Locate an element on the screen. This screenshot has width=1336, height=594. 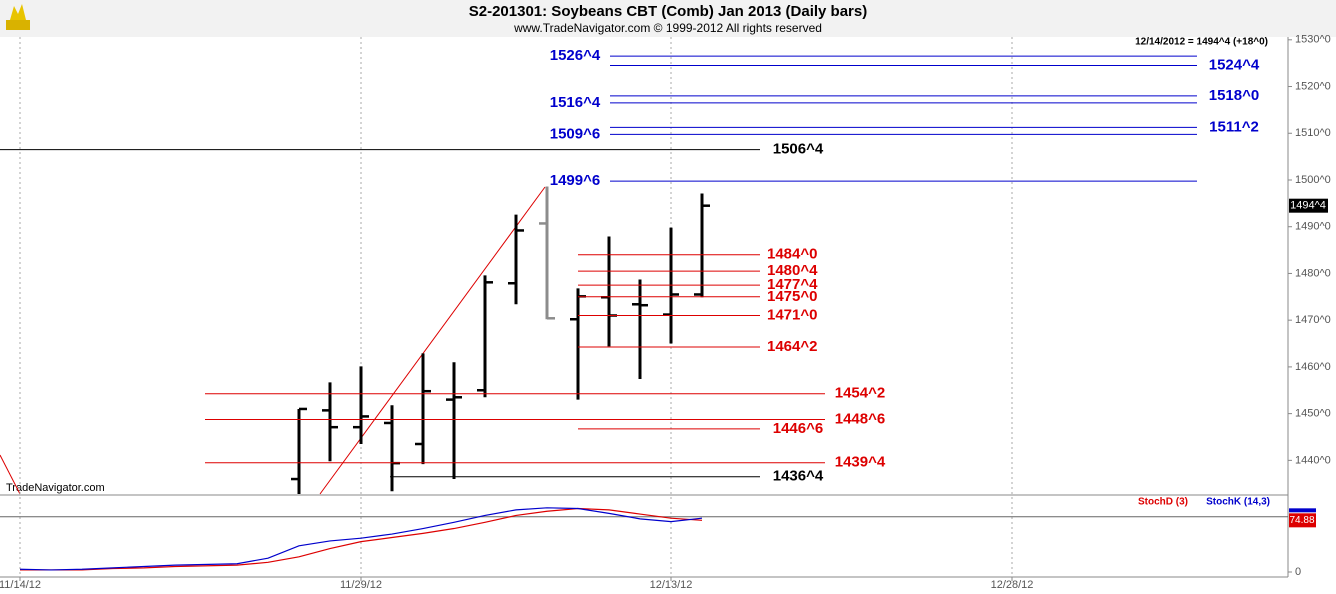
last-value-box is located at coordinates (1302, 520).